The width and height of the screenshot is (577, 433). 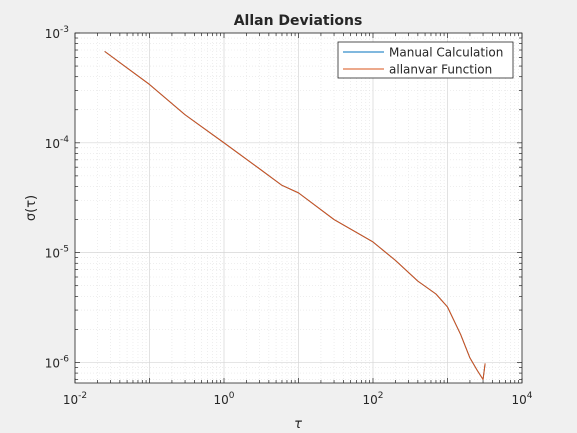 What do you see at coordinates (57, 33) in the screenshot?
I see `y-tick-label: 10⁻³` at bounding box center [57, 33].